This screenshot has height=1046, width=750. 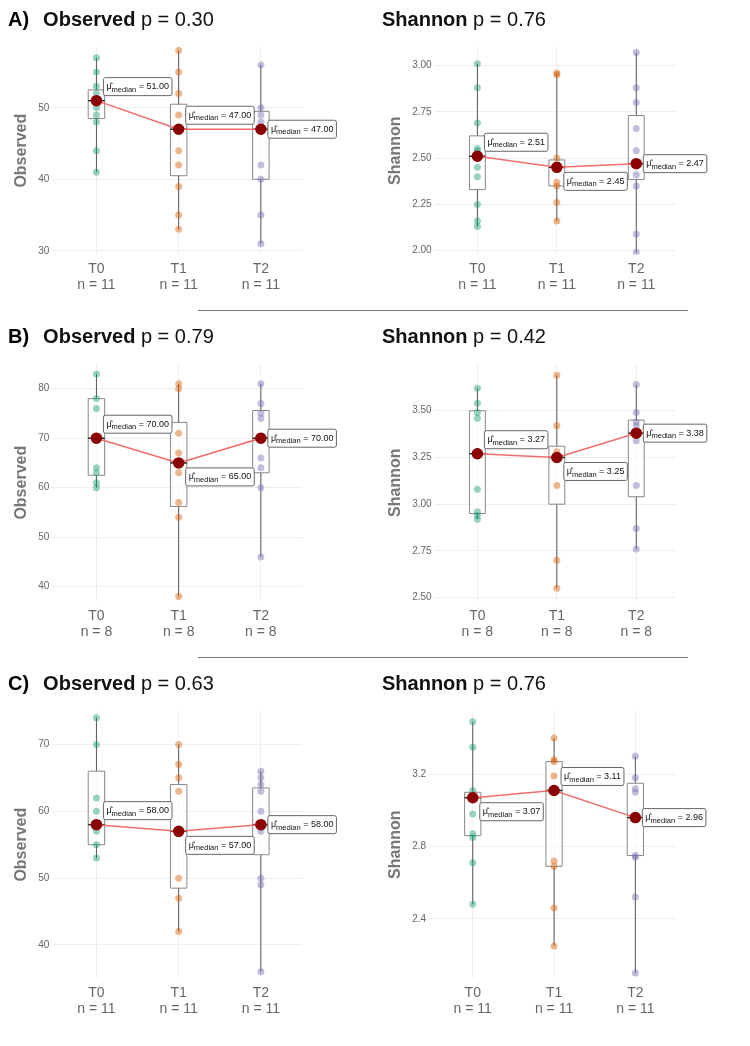 I want to click on y-tick-label: 80, so click(x=44, y=388).